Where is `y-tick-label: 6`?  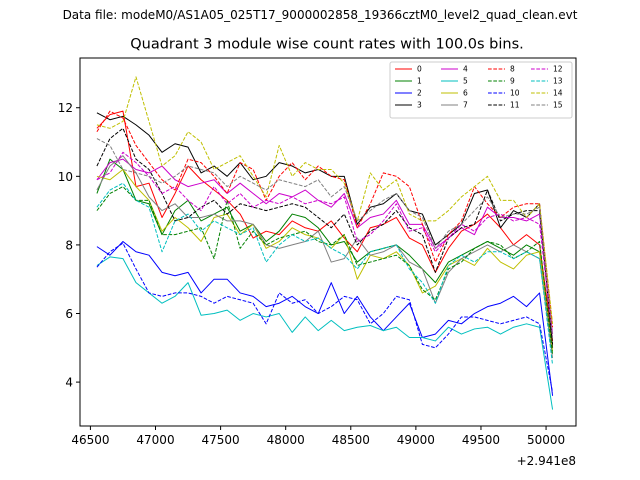
y-tick-label: 6 is located at coordinates (69, 314).